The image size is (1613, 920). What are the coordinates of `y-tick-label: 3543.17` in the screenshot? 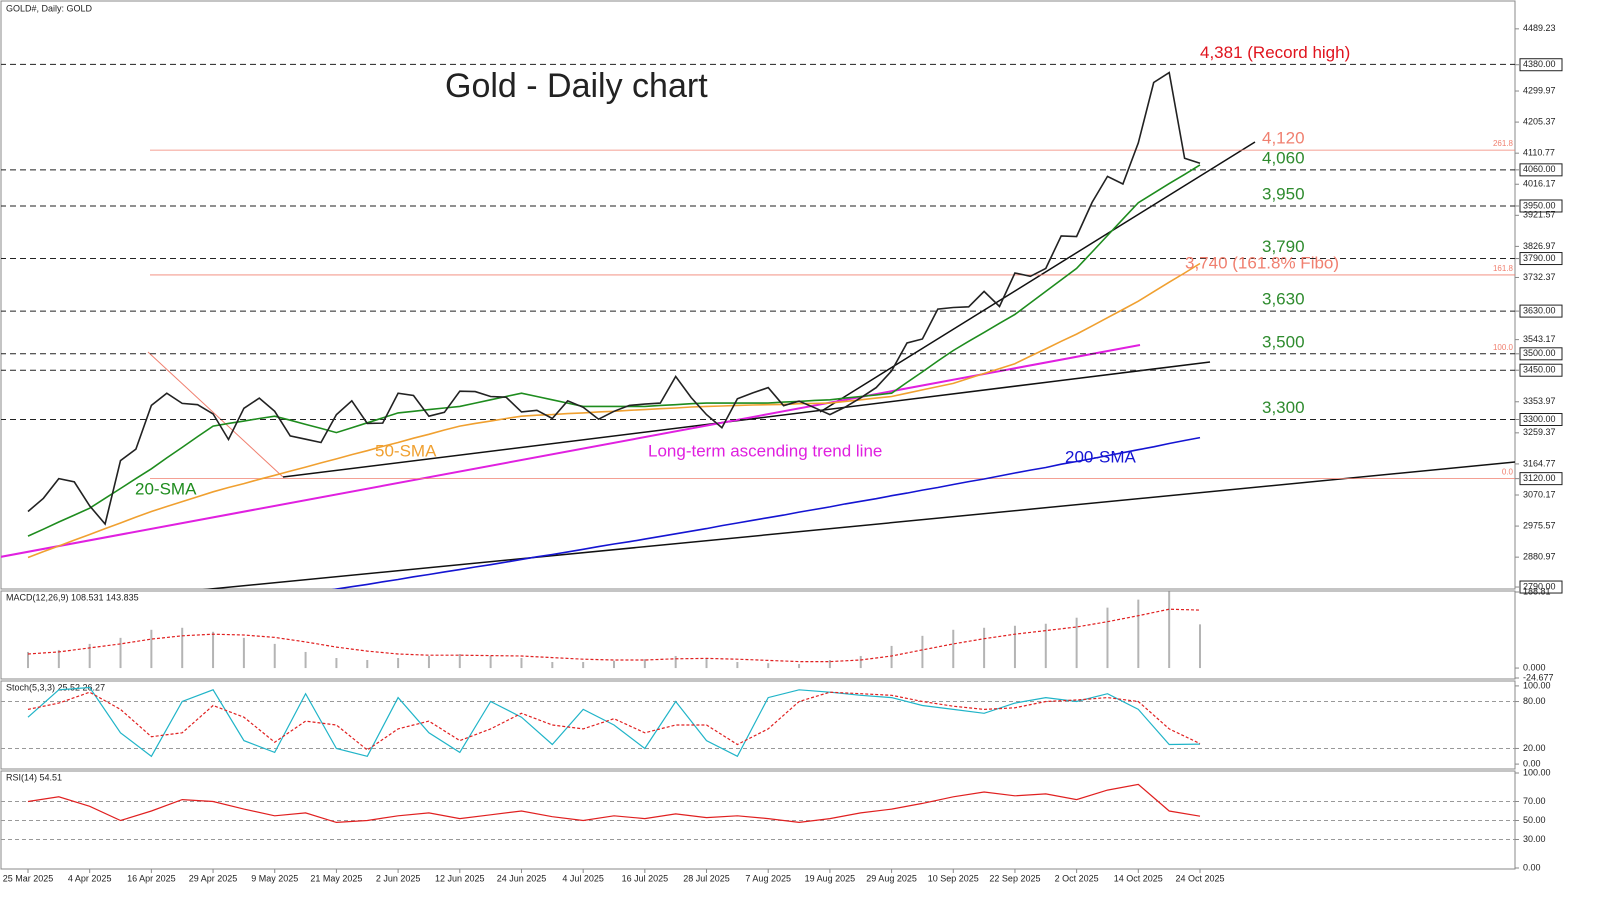 It's located at (1539, 339).